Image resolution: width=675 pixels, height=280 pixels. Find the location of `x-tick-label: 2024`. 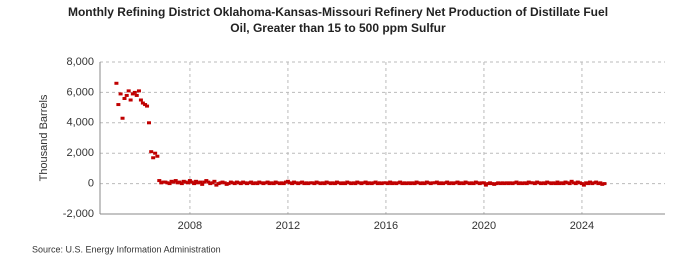

x-tick-label: 2024 is located at coordinates (582, 226).